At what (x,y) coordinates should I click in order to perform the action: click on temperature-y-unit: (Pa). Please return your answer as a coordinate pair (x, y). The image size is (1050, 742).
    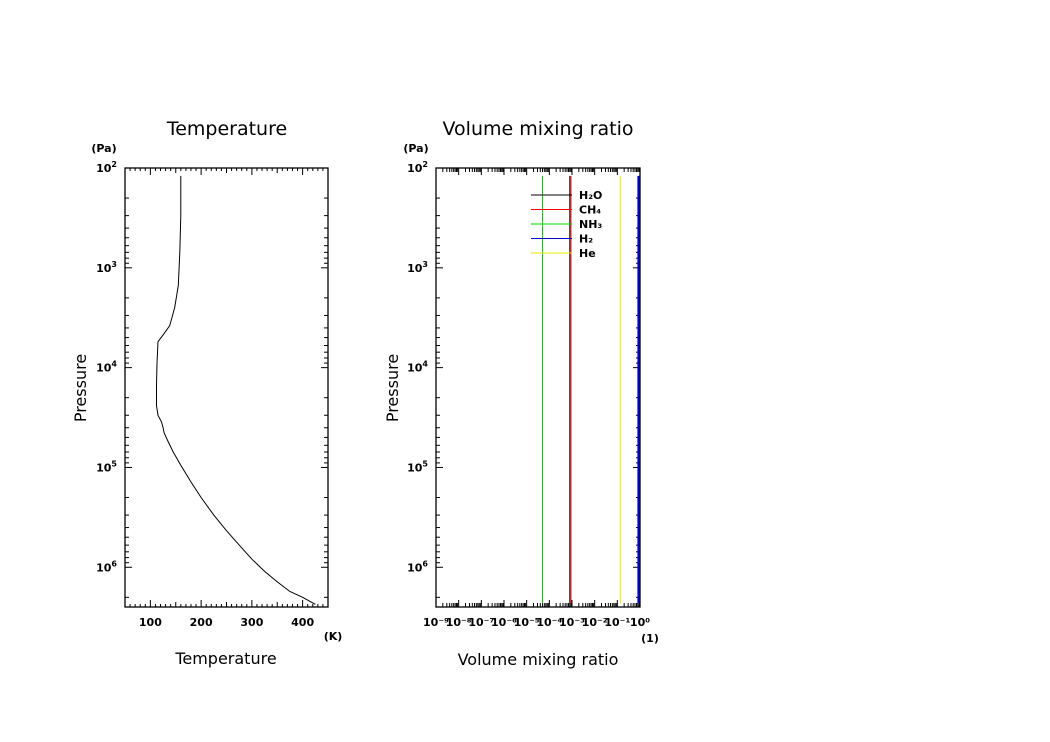
    Looking at the image, I should click on (103, 148).